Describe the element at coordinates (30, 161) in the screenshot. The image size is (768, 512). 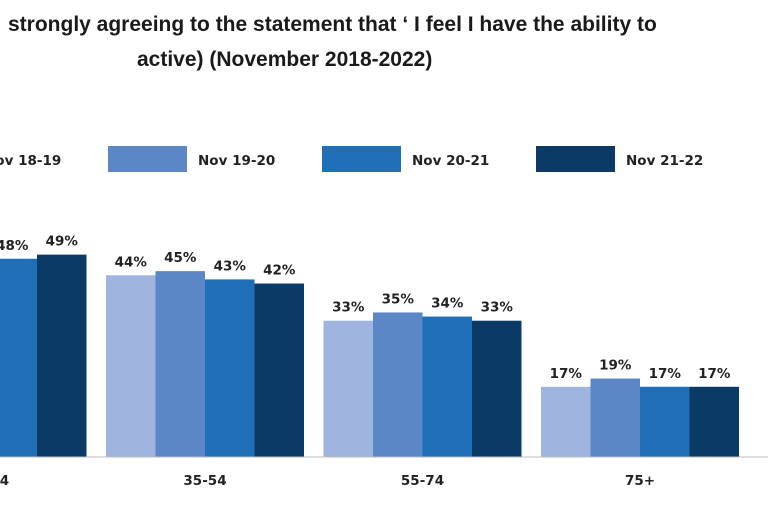
I see `legend-label-1: Nov 18-19` at that location.